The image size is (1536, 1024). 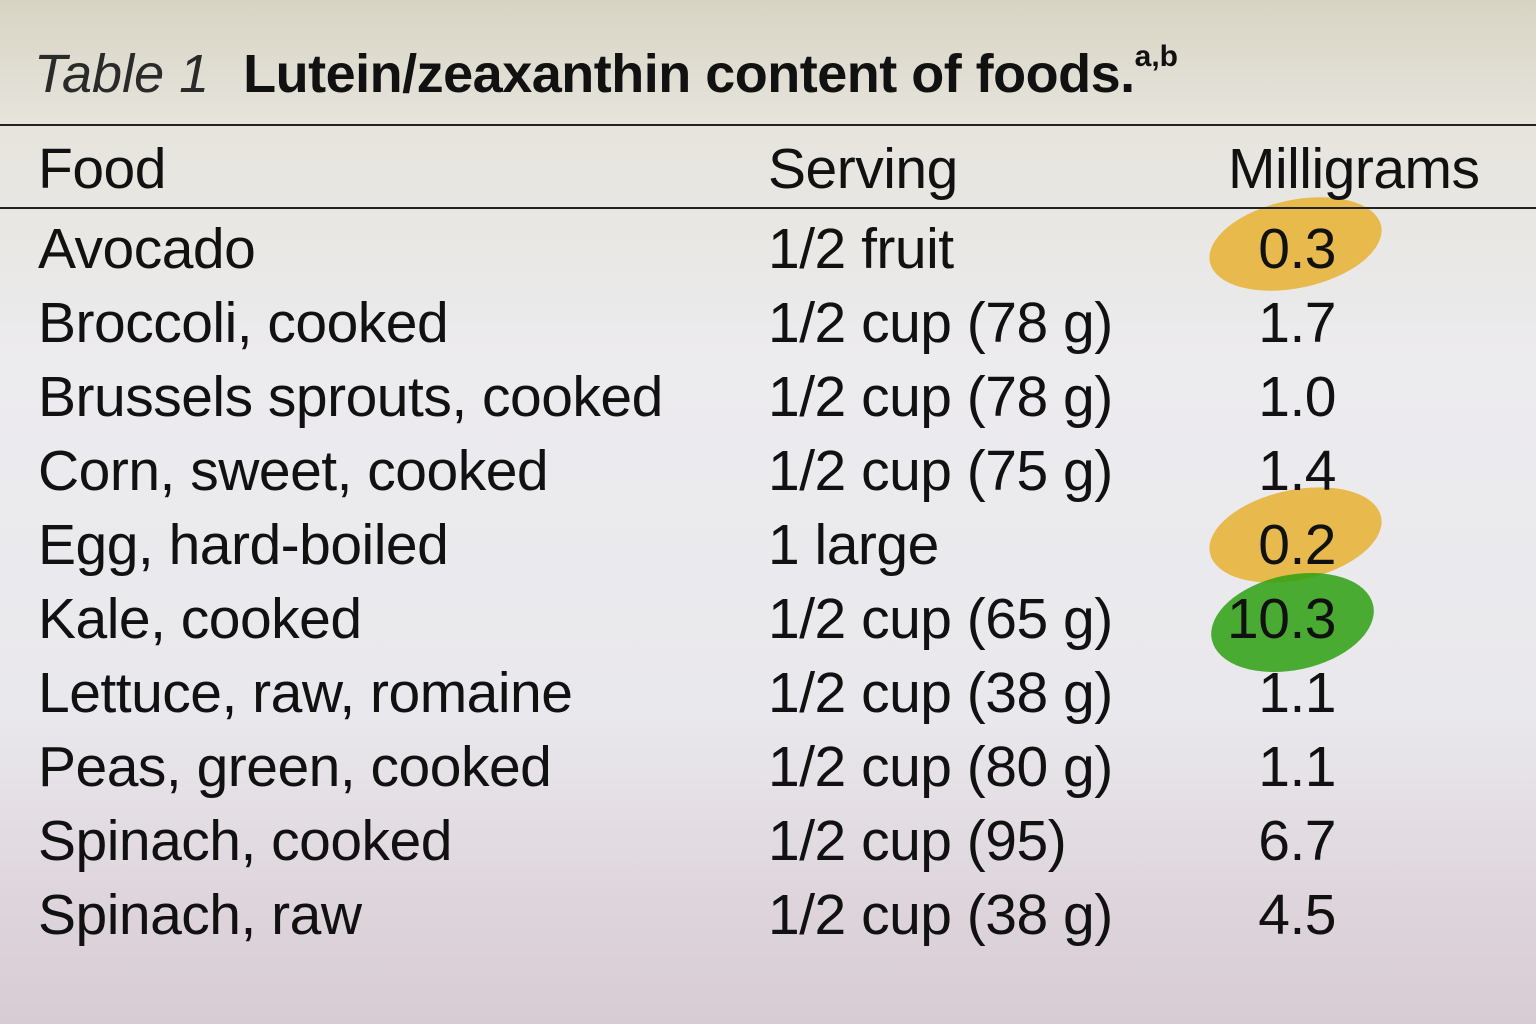 What do you see at coordinates (147, 249) in the screenshot?
I see `table-cell: Avocado` at bounding box center [147, 249].